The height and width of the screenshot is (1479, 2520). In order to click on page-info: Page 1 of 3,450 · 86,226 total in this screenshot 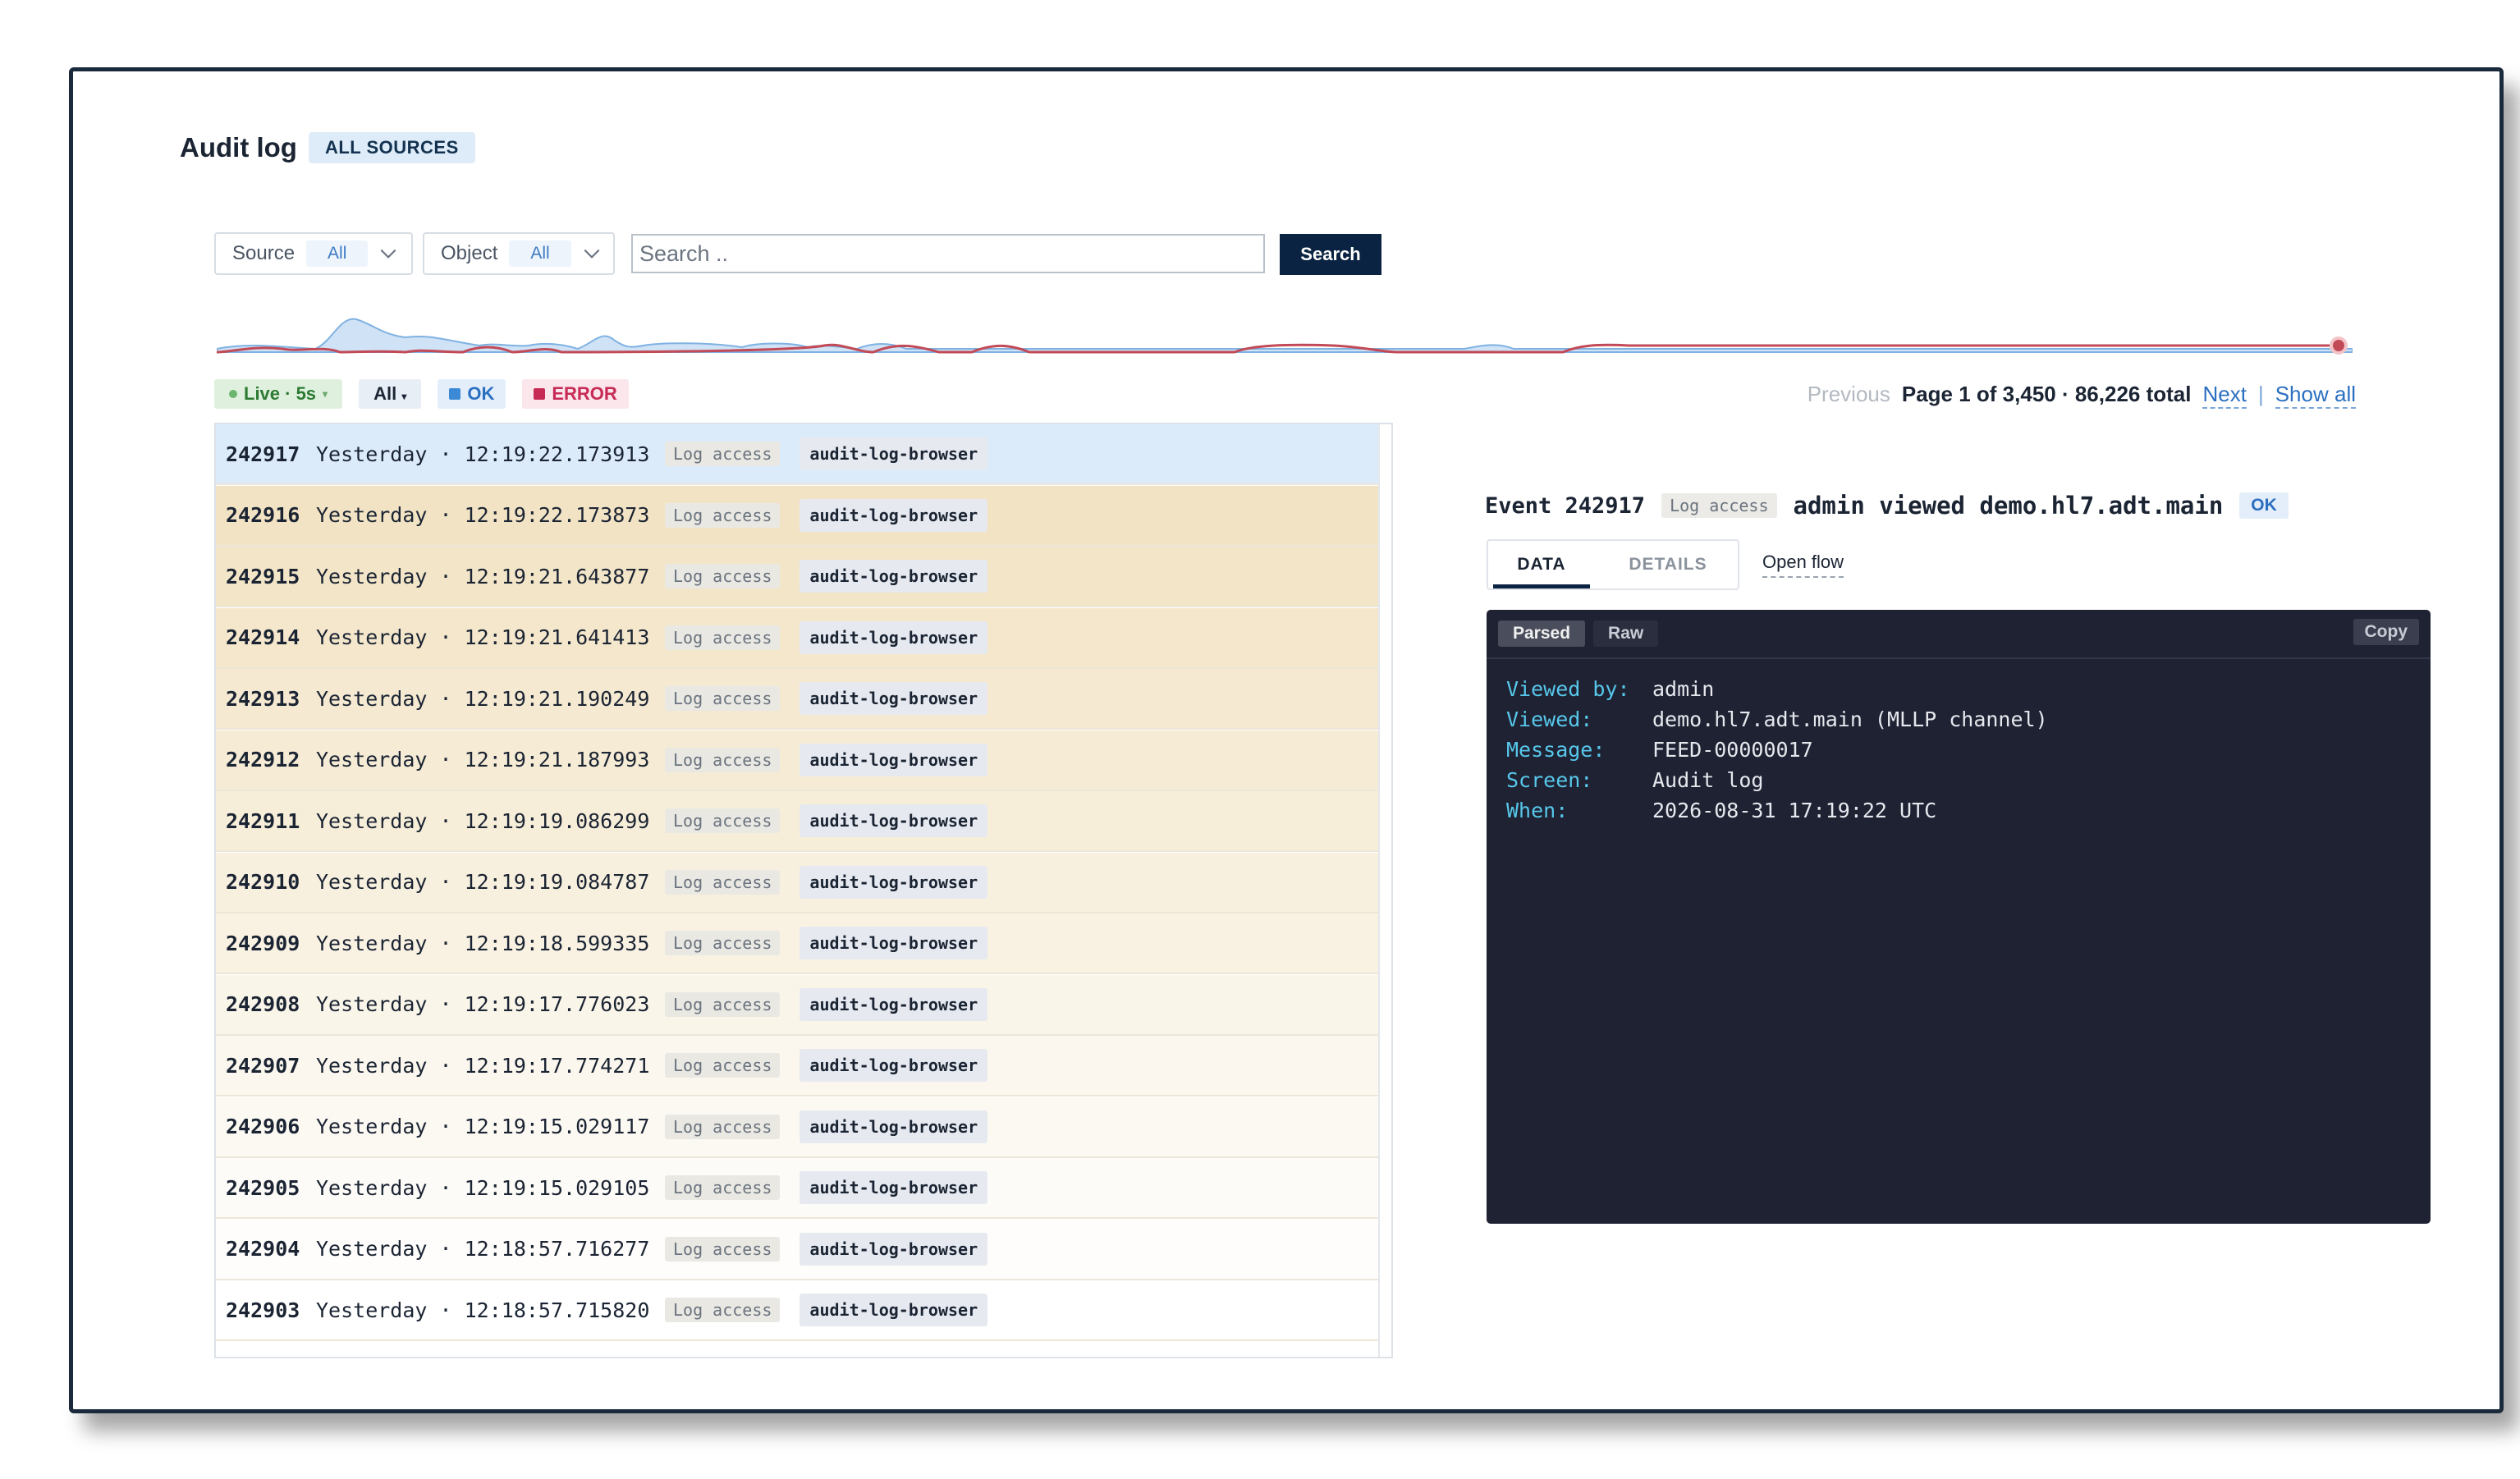, I will do `click(2046, 394)`.